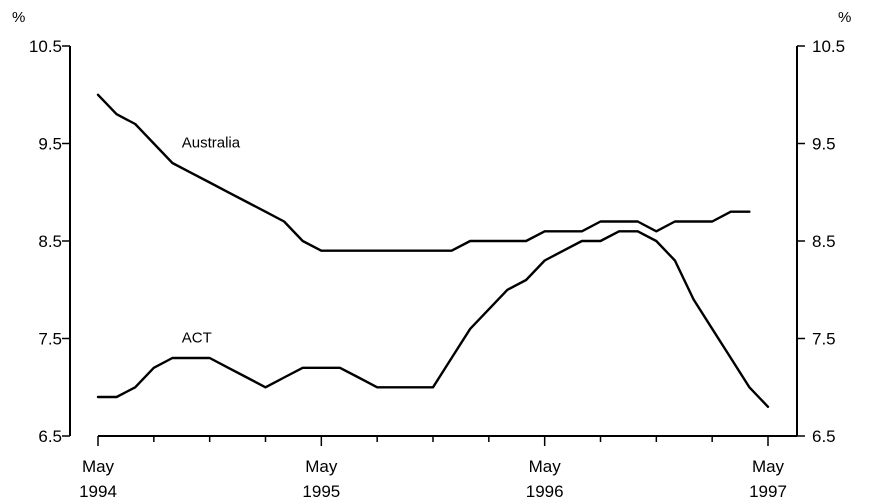 This screenshot has height=504, width=869. What do you see at coordinates (545, 491) in the screenshot?
I see `x-tick-label-year: 1996` at bounding box center [545, 491].